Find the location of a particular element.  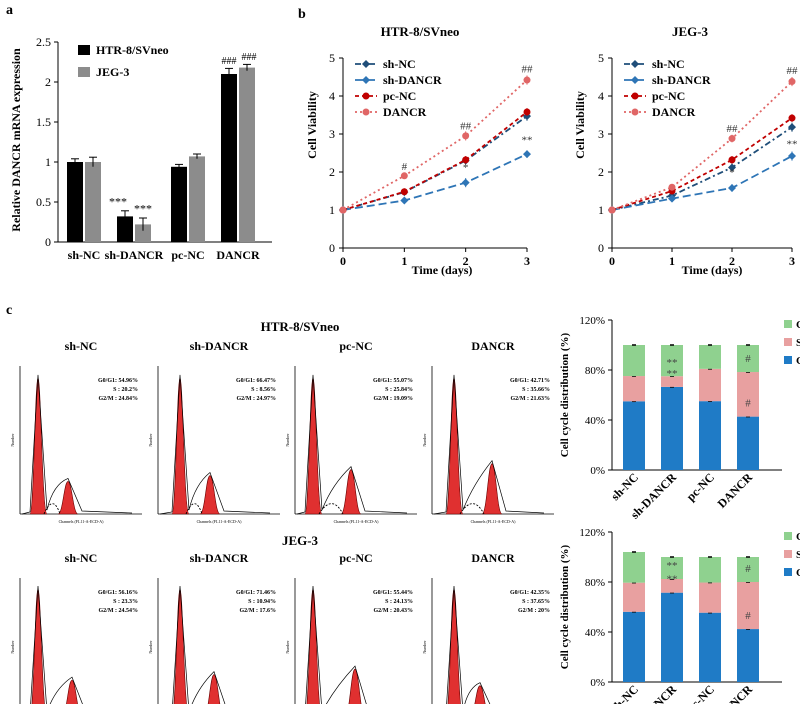

stack-ytick-label: 40% is located at coordinates (595, 421).